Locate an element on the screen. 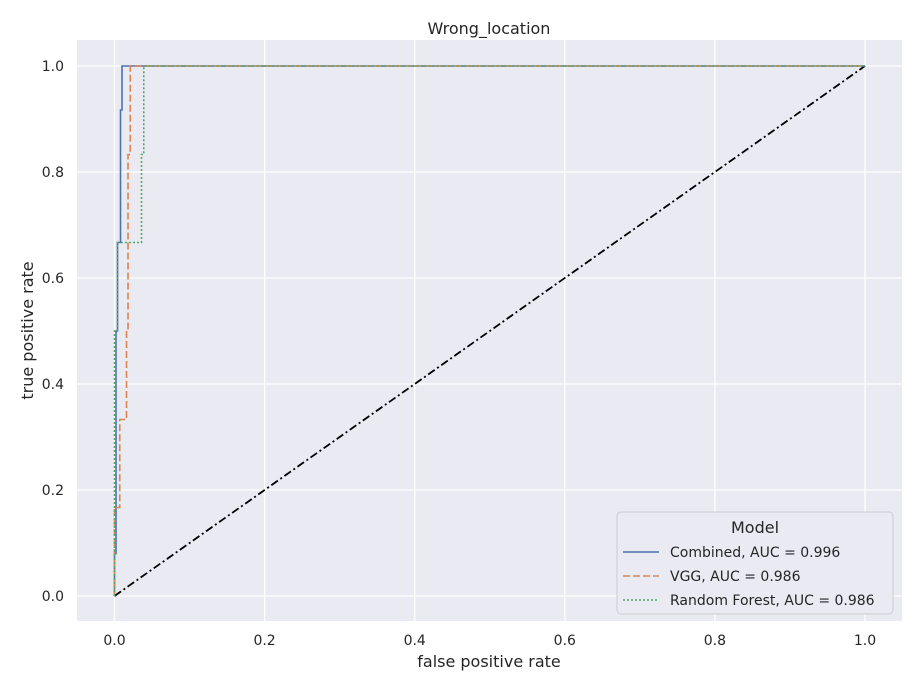 The image size is (921, 691). legend-label: Combined, AUC = 0.996 is located at coordinates (755, 553).